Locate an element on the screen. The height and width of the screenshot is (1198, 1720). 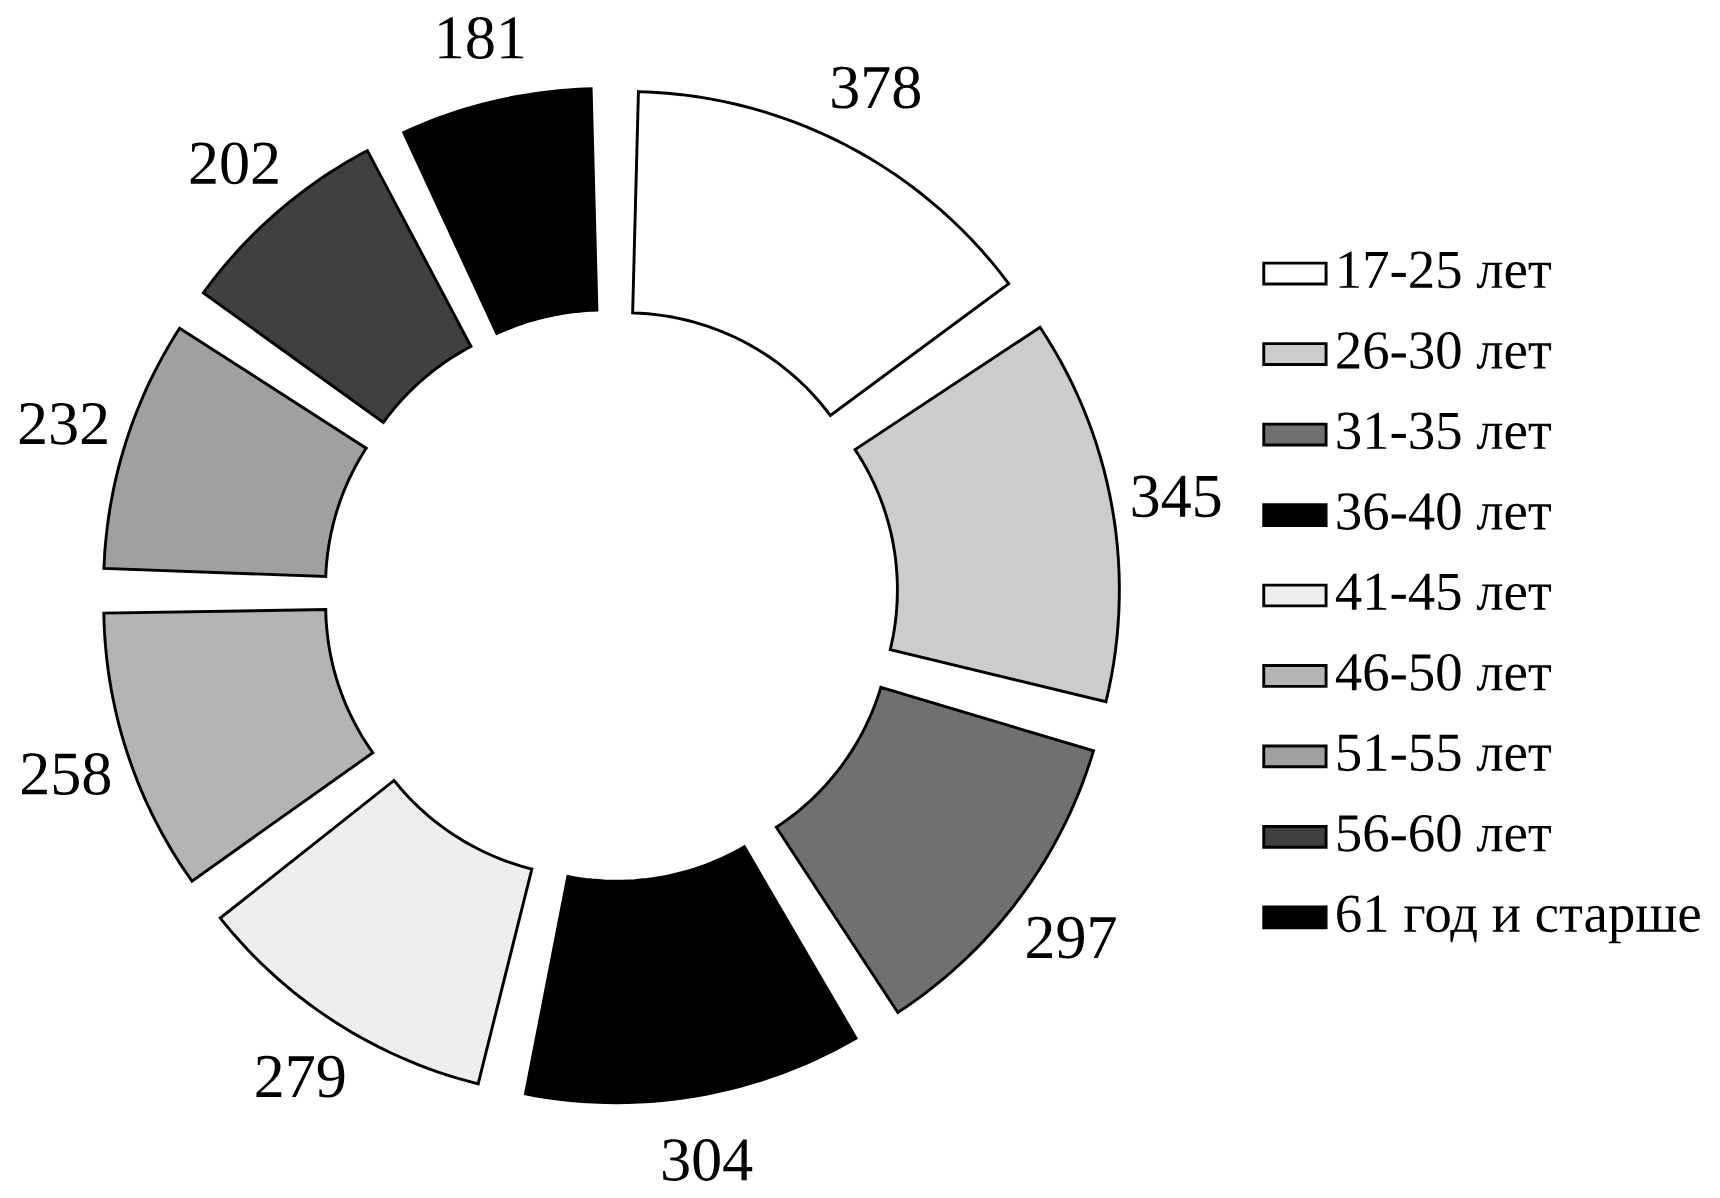
legend-label: 46-50 лет is located at coordinates (1443, 672).